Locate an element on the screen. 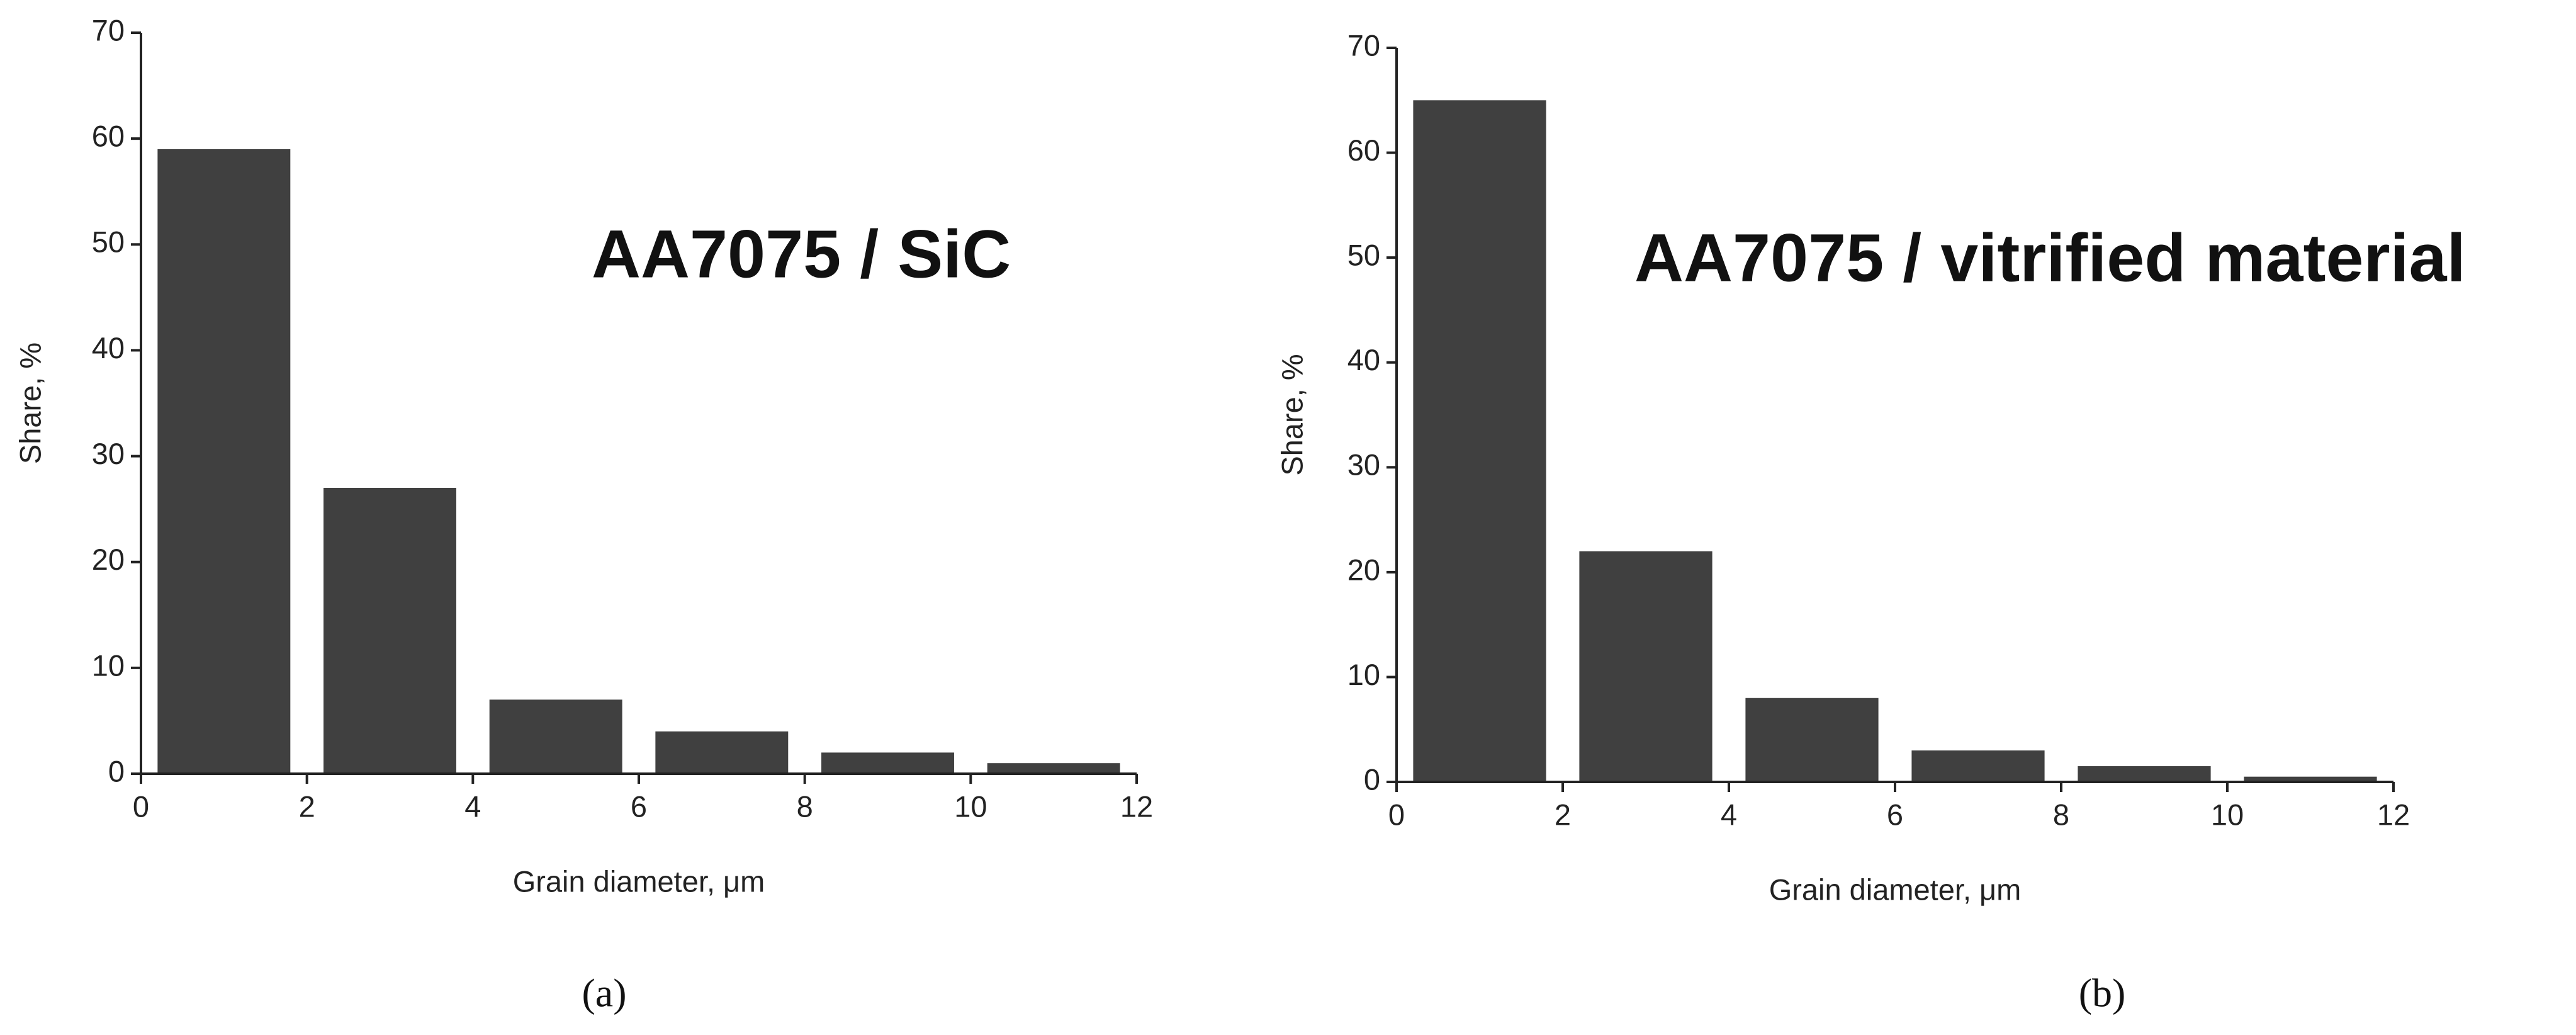 This screenshot has height=1035, width=2576. caption: (a) is located at coordinates (604, 993).